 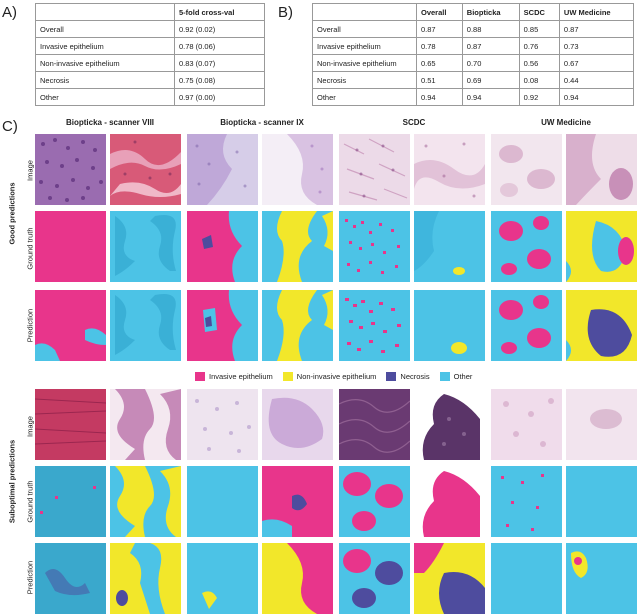 What do you see at coordinates (219, 97) in the screenshot?
I see `table-cell: 0.97 (0.00)` at bounding box center [219, 97].